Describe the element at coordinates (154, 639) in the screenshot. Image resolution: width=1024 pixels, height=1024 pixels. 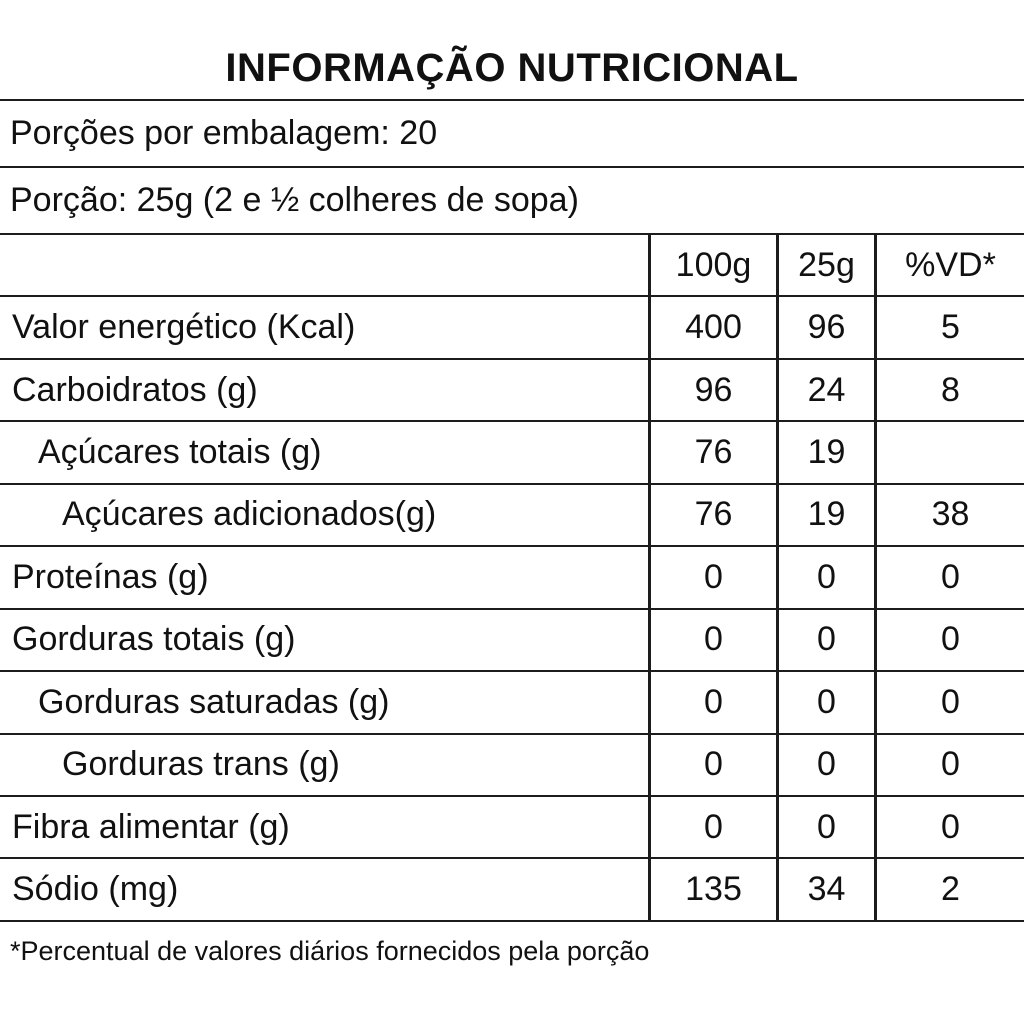
I see `row-label: Gorduras totais (g)` at that location.